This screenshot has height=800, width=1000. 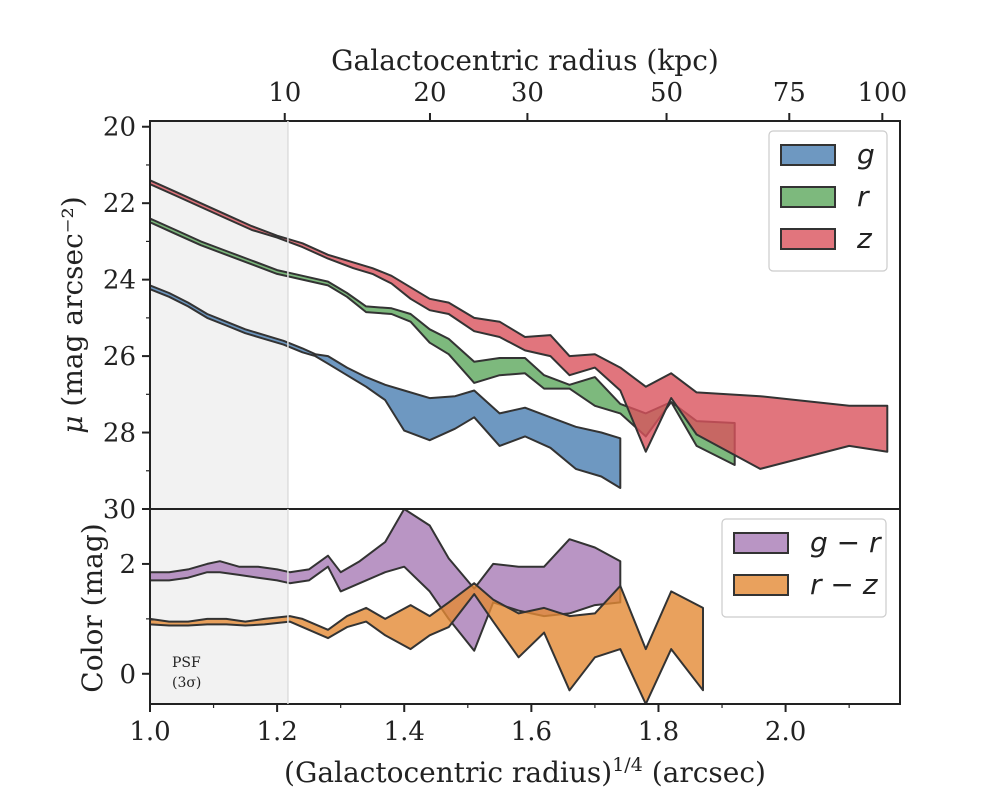 I want to click on x-tick-label: 1.6, so click(x=531, y=732).